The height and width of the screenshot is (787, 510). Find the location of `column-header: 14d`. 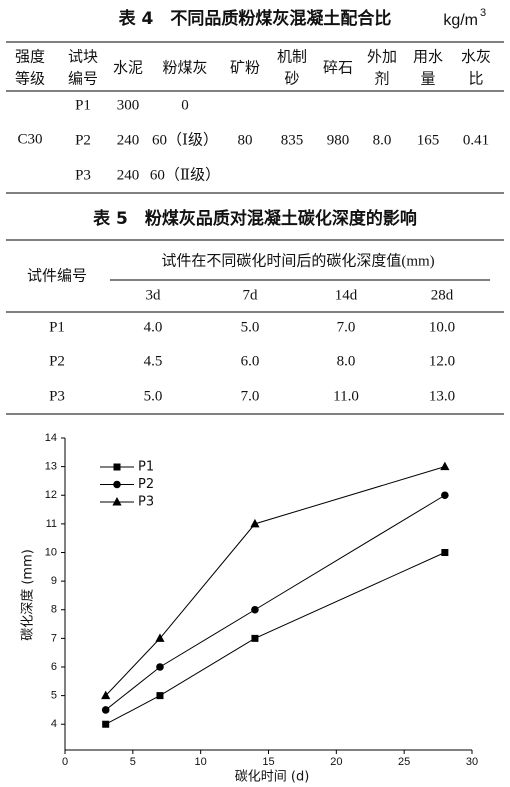

column-header: 14d is located at coordinates (346, 295).